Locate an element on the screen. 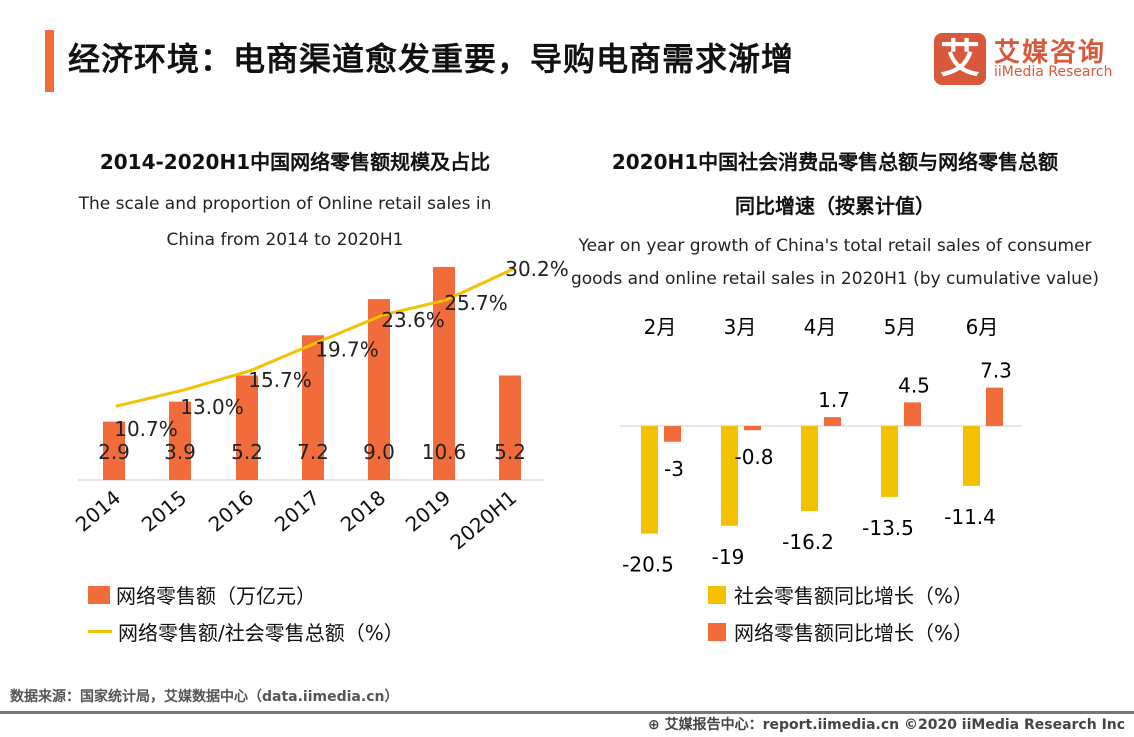 This screenshot has width=1134, height=737. line-label: 30.2% is located at coordinates (537, 269).